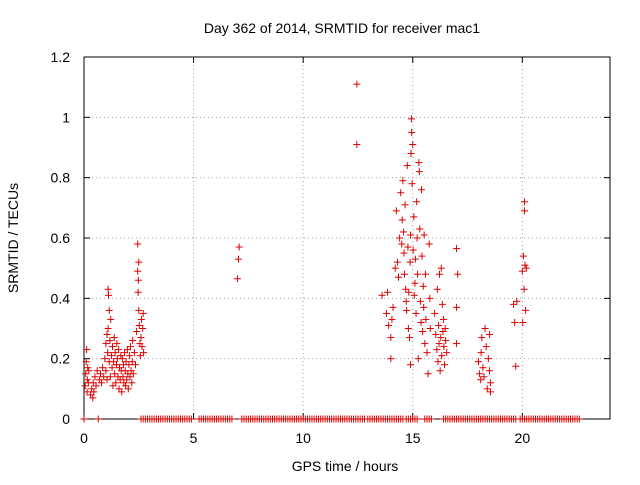 This screenshot has height=485, width=640. Describe the element at coordinates (61, 178) in the screenshot. I see `y-tick-label: 0.8` at that location.